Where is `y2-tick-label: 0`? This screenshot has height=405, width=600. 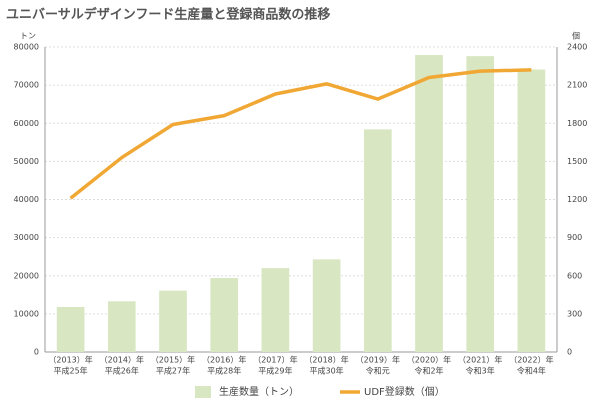 y2-tick-label: 0 is located at coordinates (569, 352).